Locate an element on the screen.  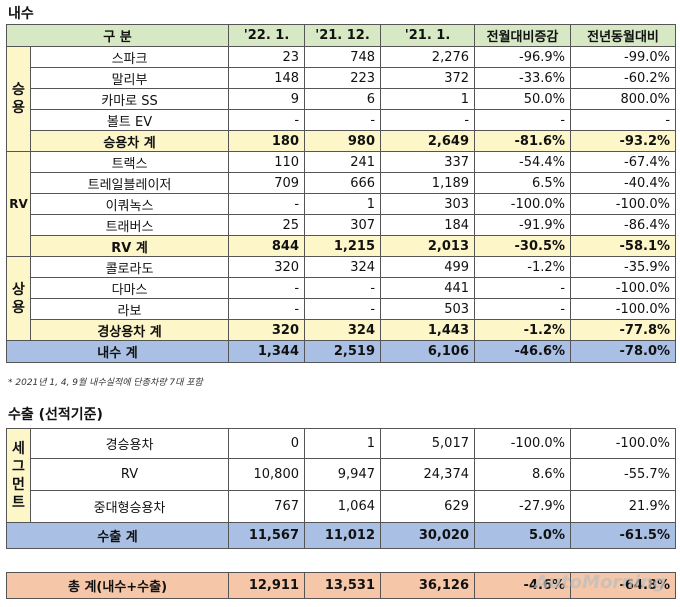
yoy-cell: -60.2% is located at coordinates (623, 78).